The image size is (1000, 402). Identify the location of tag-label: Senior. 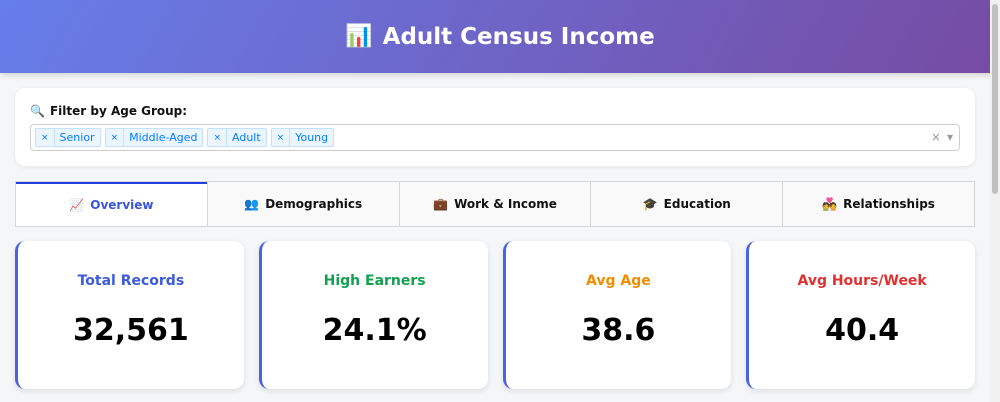
(77, 137).